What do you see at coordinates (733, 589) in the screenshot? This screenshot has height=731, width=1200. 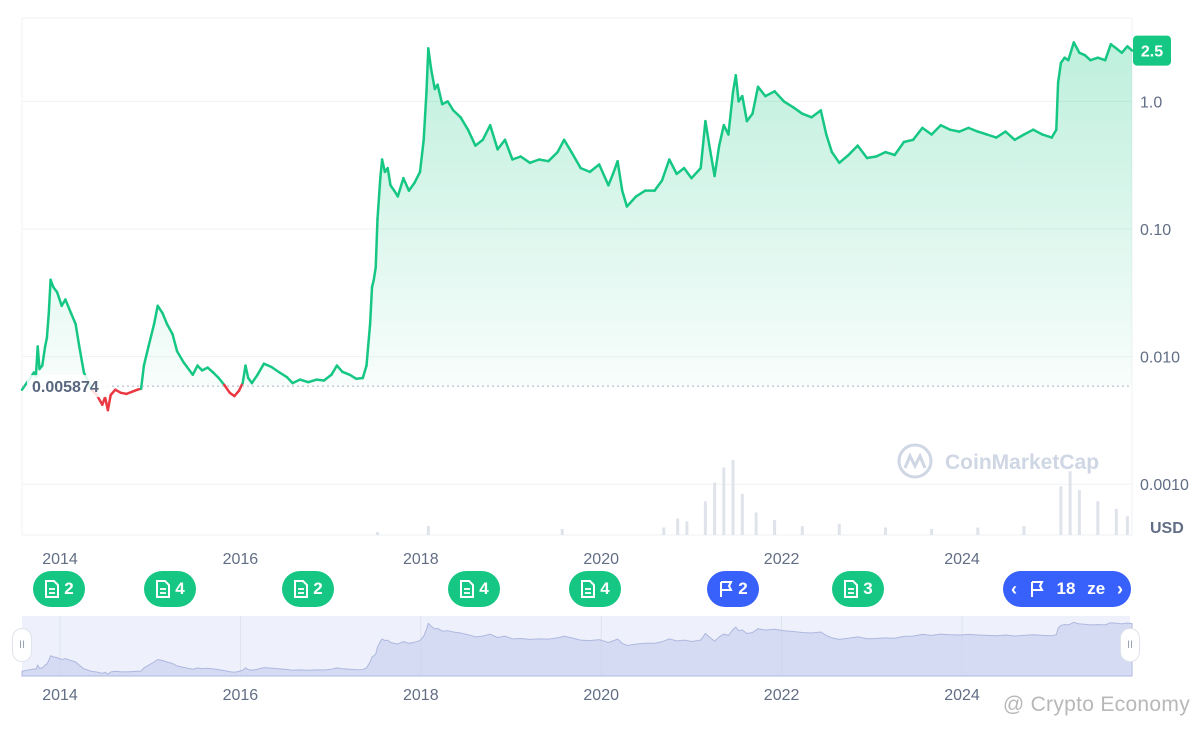 I see `event-badge-milestone: 2` at bounding box center [733, 589].